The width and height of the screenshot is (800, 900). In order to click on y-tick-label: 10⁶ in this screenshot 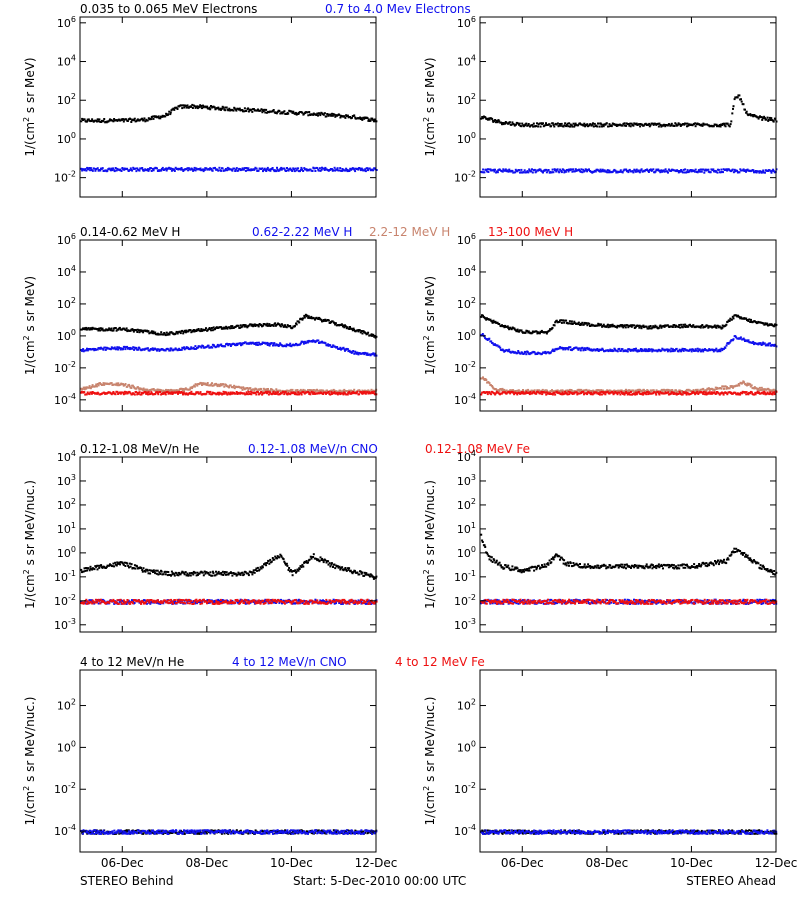, I will do `click(466, 22)`.